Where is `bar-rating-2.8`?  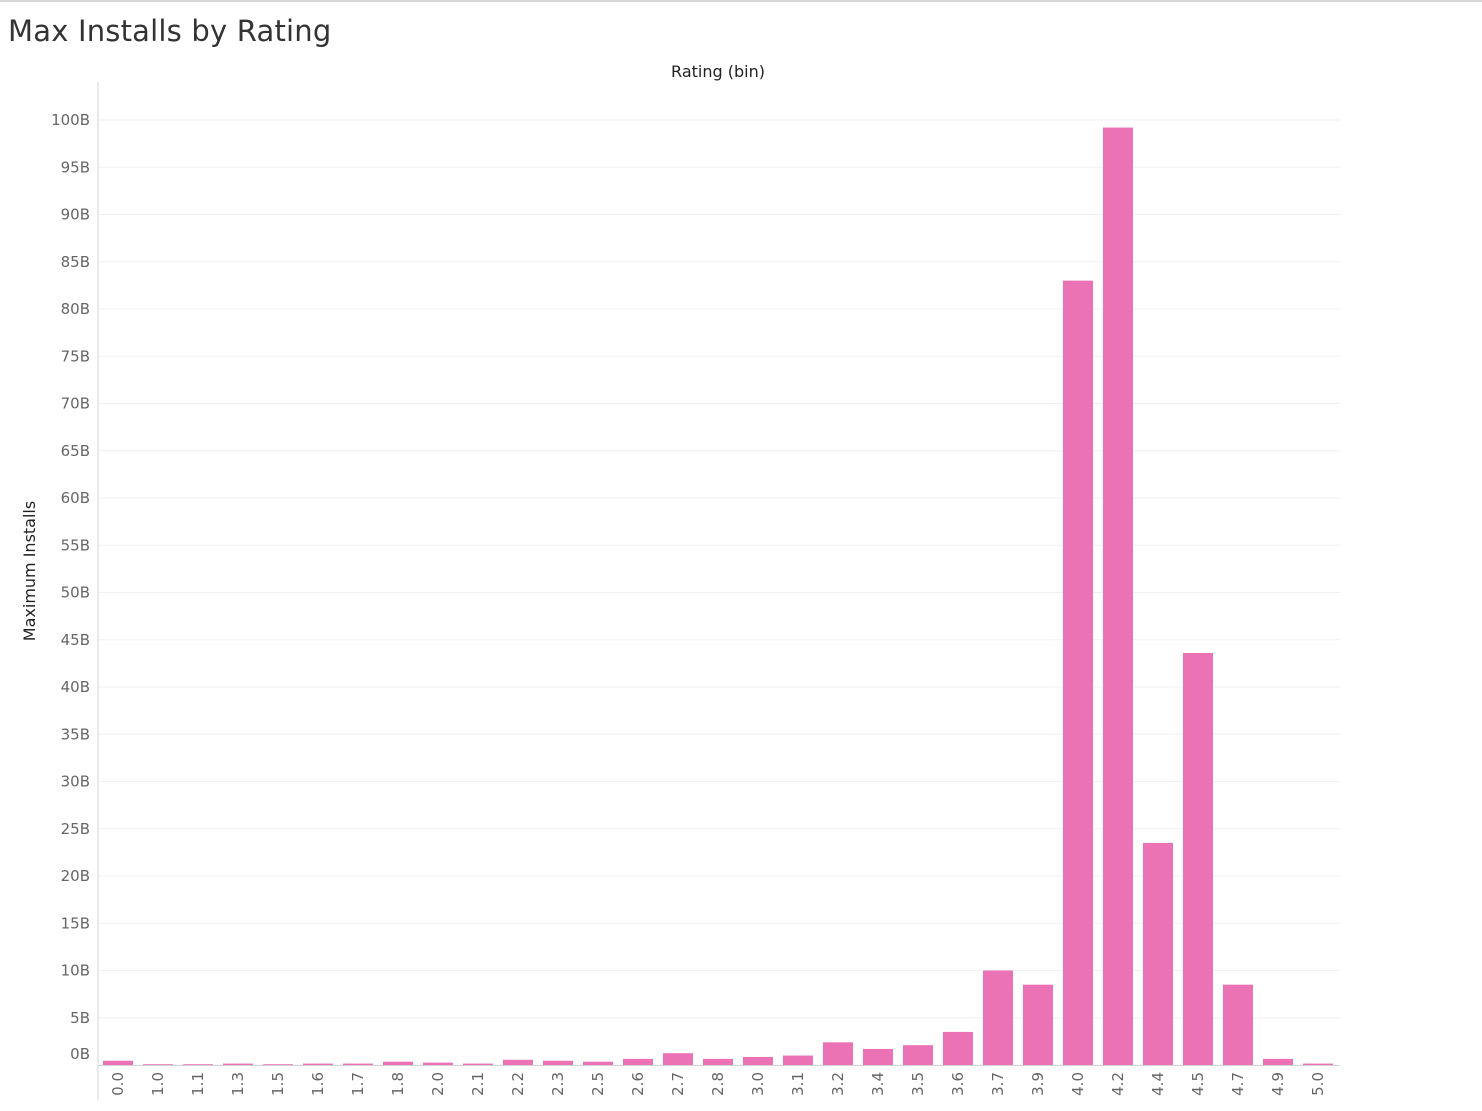 bar-rating-2.8 is located at coordinates (718, 1061).